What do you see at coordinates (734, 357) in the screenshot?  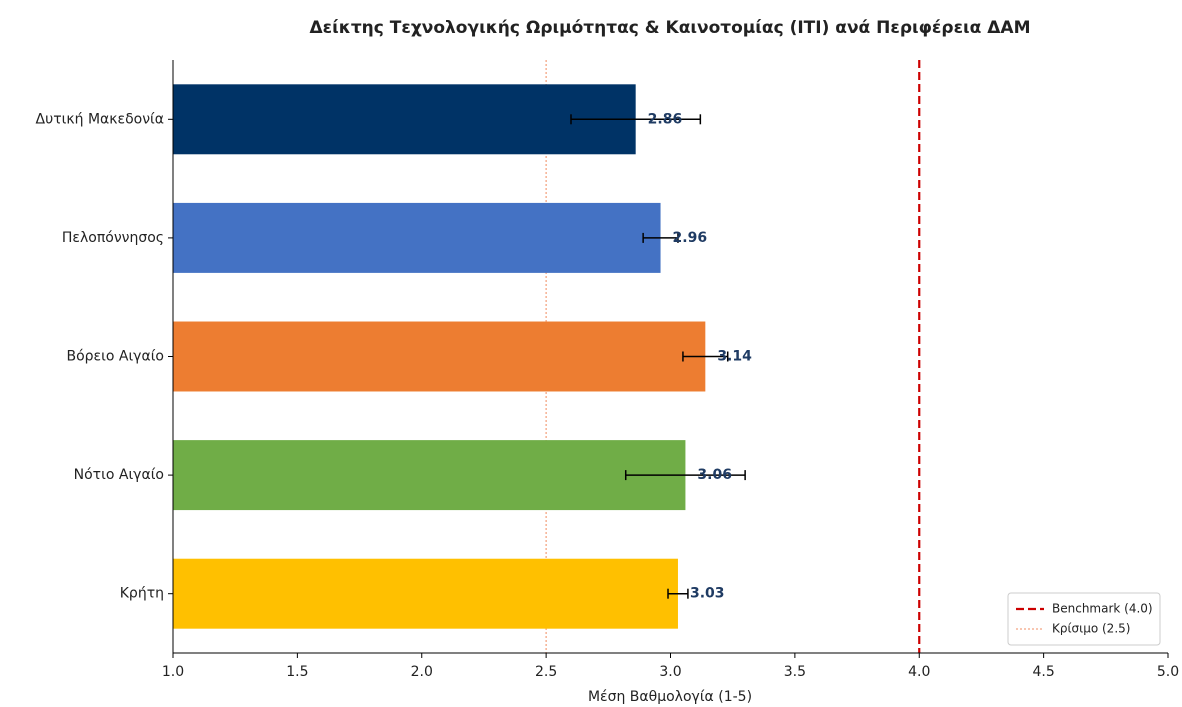 I see `data-label: 3.14` at bounding box center [734, 357].